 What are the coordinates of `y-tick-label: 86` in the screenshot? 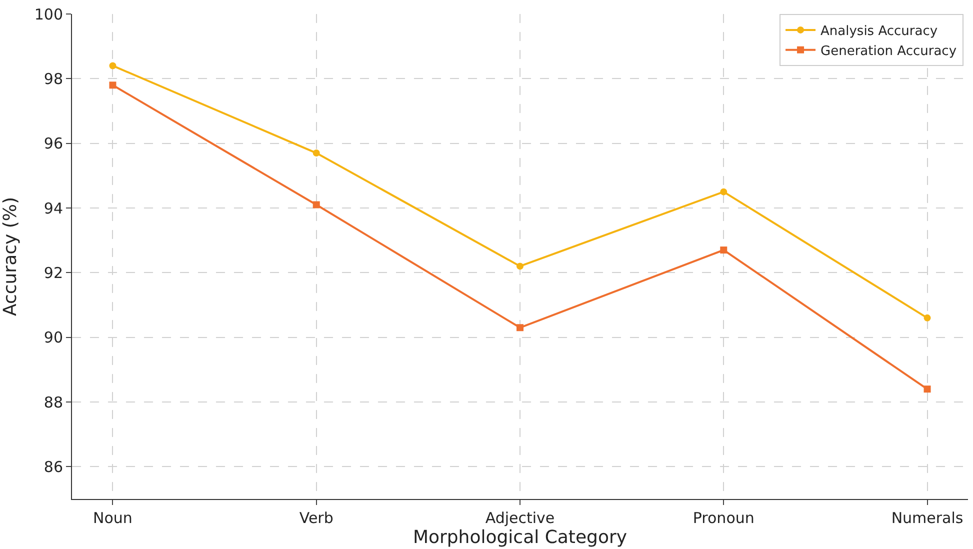 It's located at (53, 467).